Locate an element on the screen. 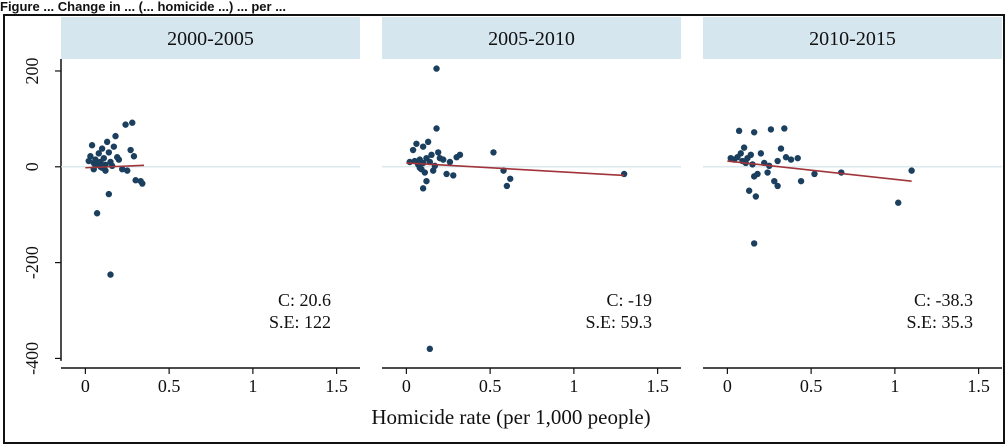 The image size is (1008, 446). y-tick-label: 200 is located at coordinates (32, 70).